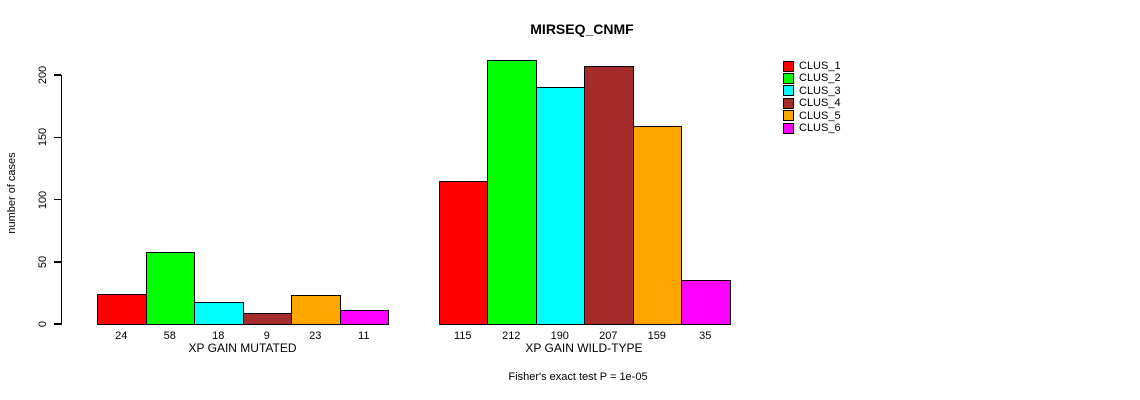 This screenshot has height=400, width=1140. Describe the element at coordinates (316, 310) in the screenshot. I see `bar-clus_5-mutated` at that location.